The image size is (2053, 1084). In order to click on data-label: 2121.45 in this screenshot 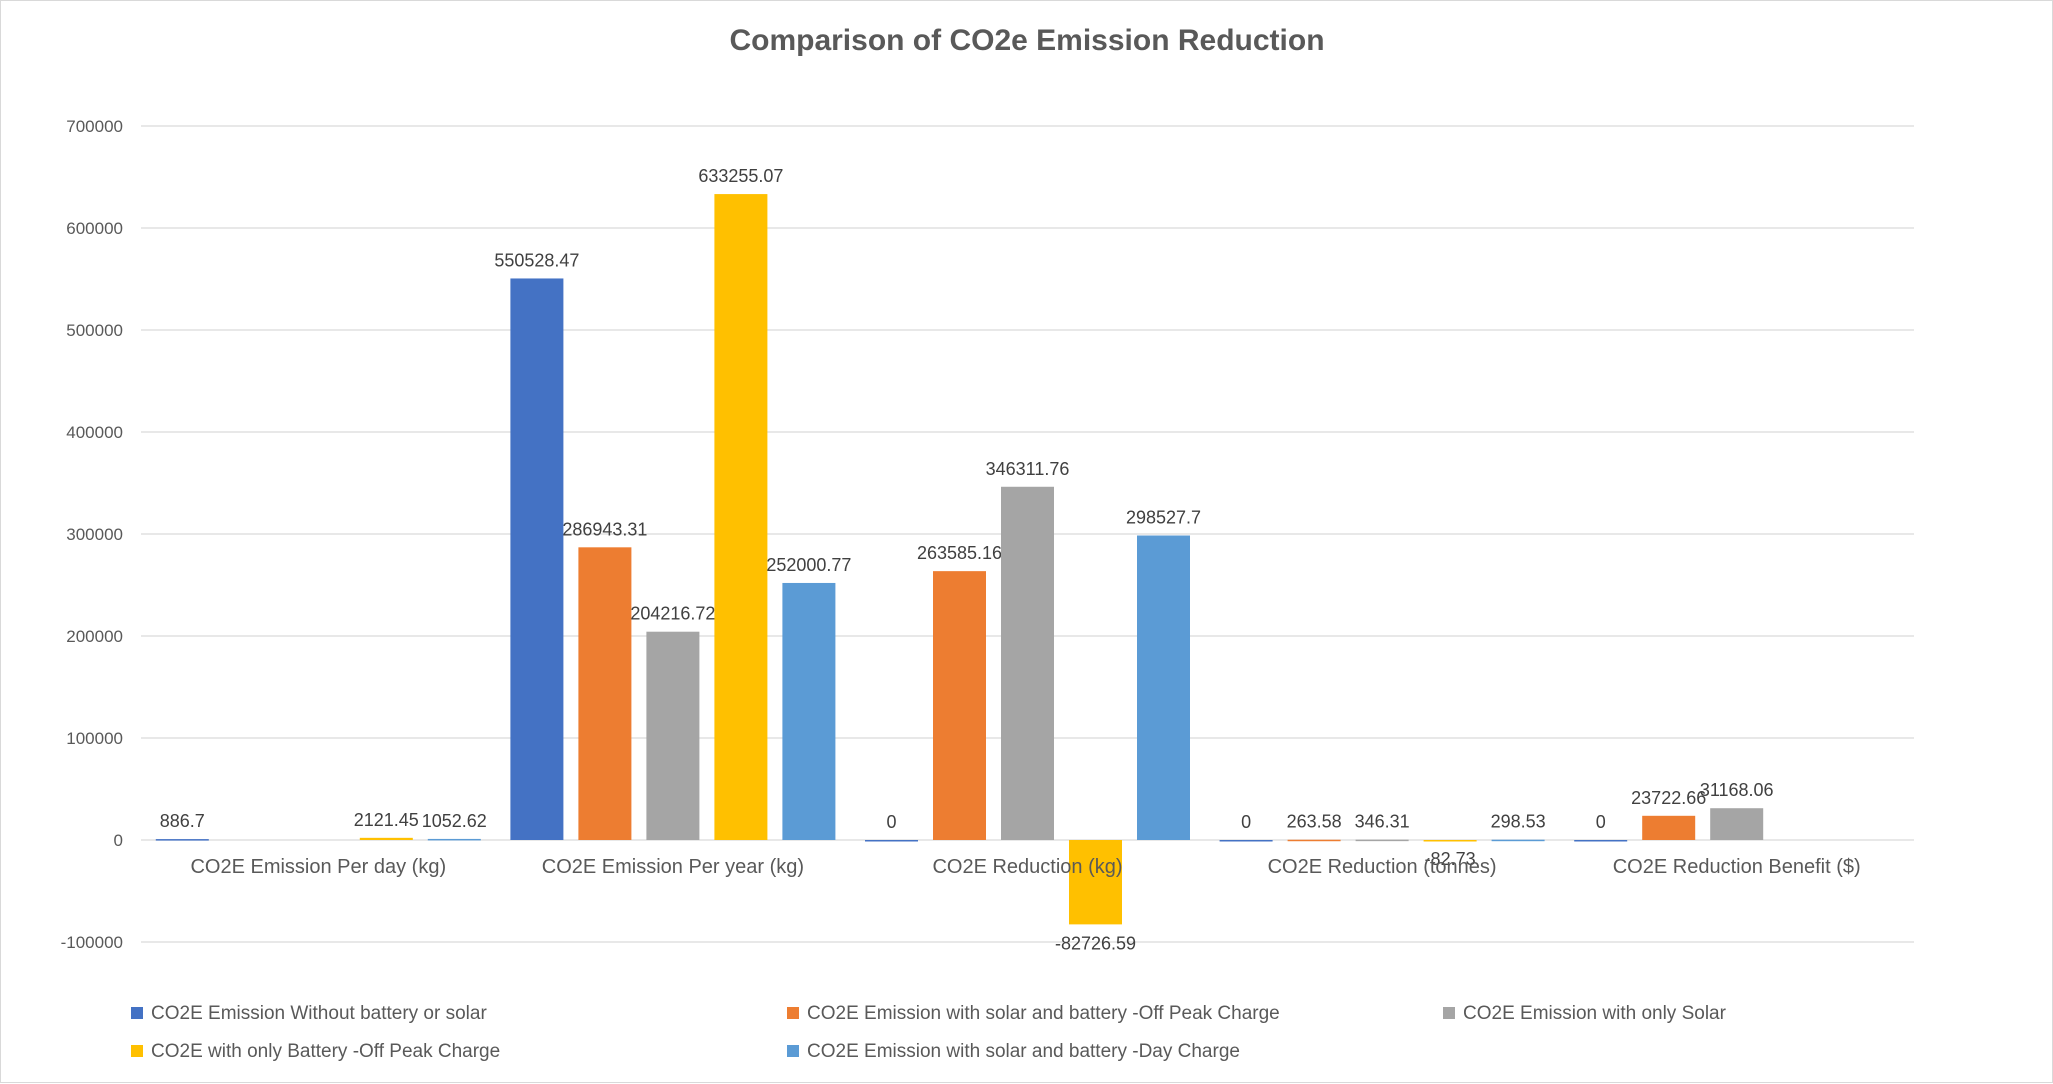, I will do `click(386, 820)`.